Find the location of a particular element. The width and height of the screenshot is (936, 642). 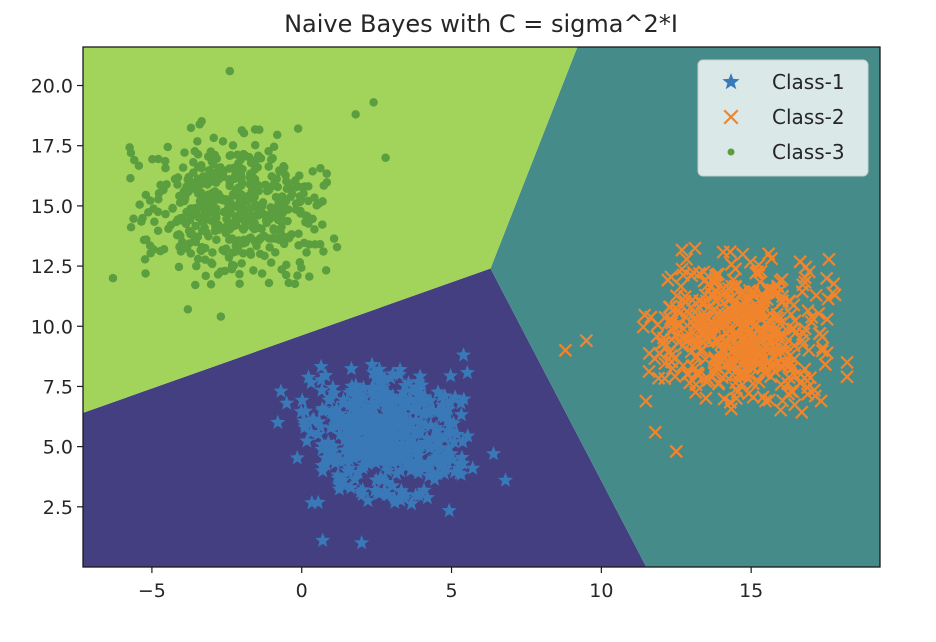

x-tick-label: 10 is located at coordinates (601, 591).